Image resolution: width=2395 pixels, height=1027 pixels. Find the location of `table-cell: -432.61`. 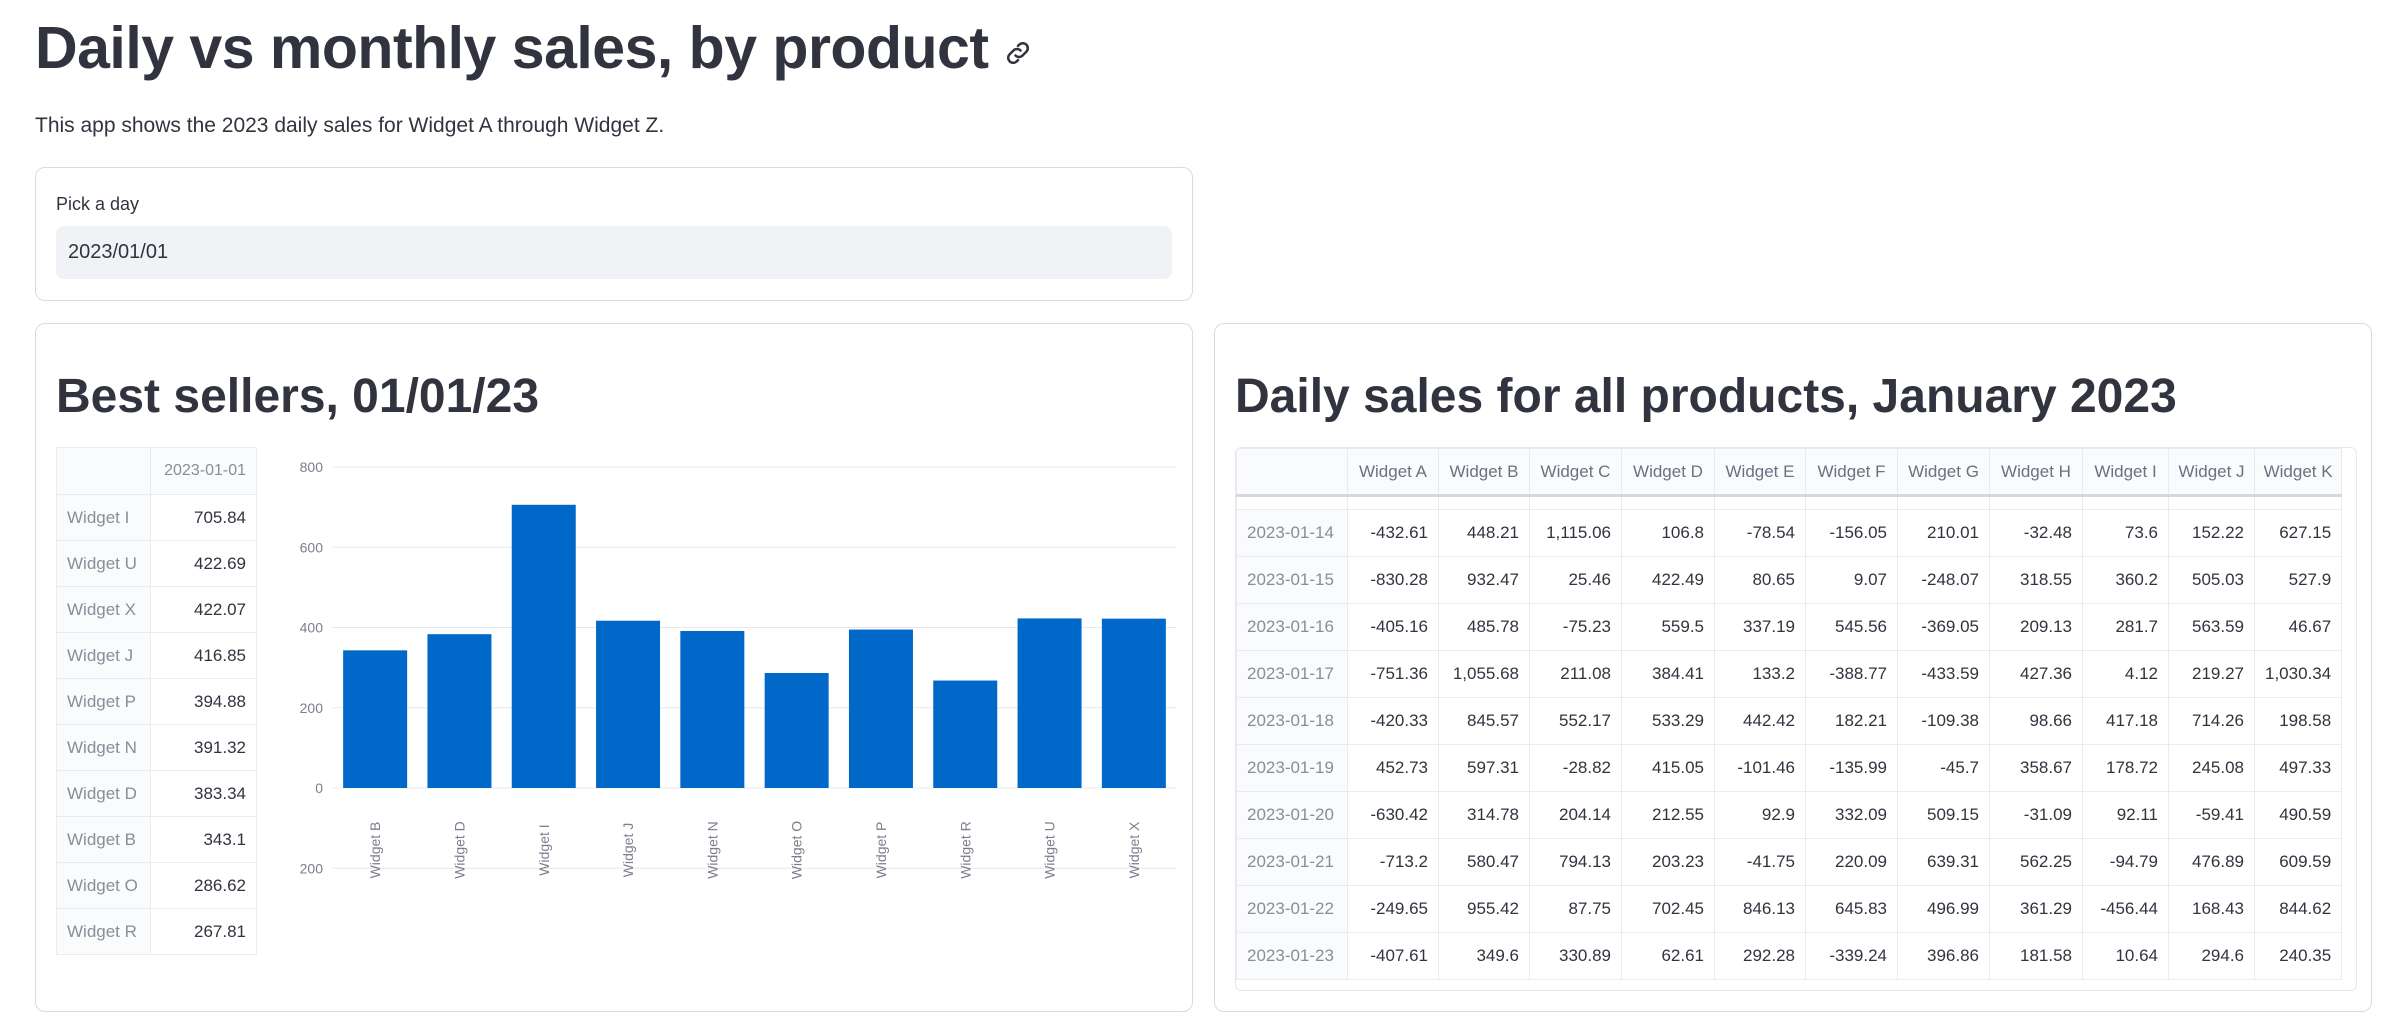

table-cell: -432.61 is located at coordinates (1393, 533).